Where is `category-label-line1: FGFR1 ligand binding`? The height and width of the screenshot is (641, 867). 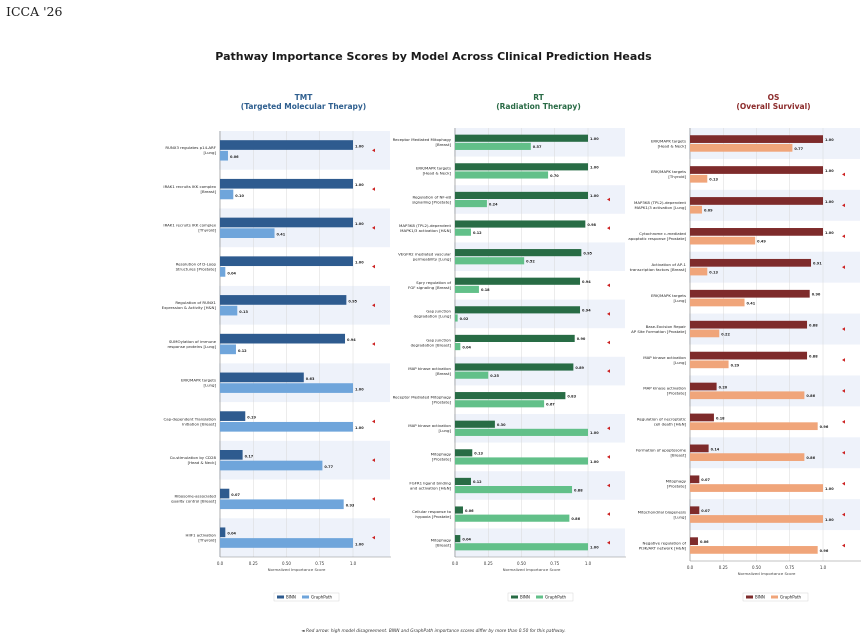
category-label-line1: FGFR1 ligand binding is located at coordinates (430, 482).